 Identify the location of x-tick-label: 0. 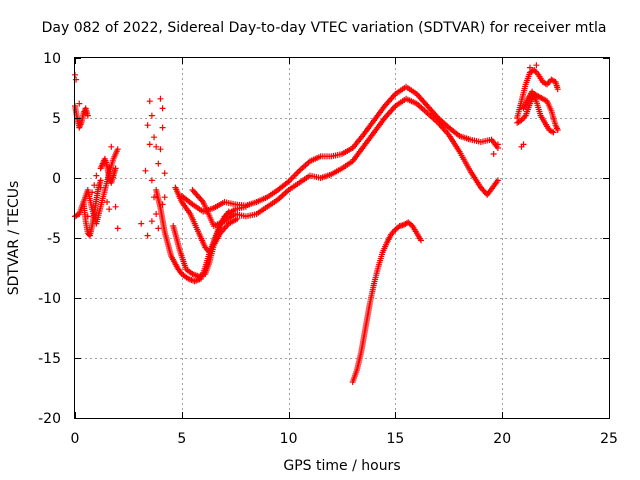
(75, 439).